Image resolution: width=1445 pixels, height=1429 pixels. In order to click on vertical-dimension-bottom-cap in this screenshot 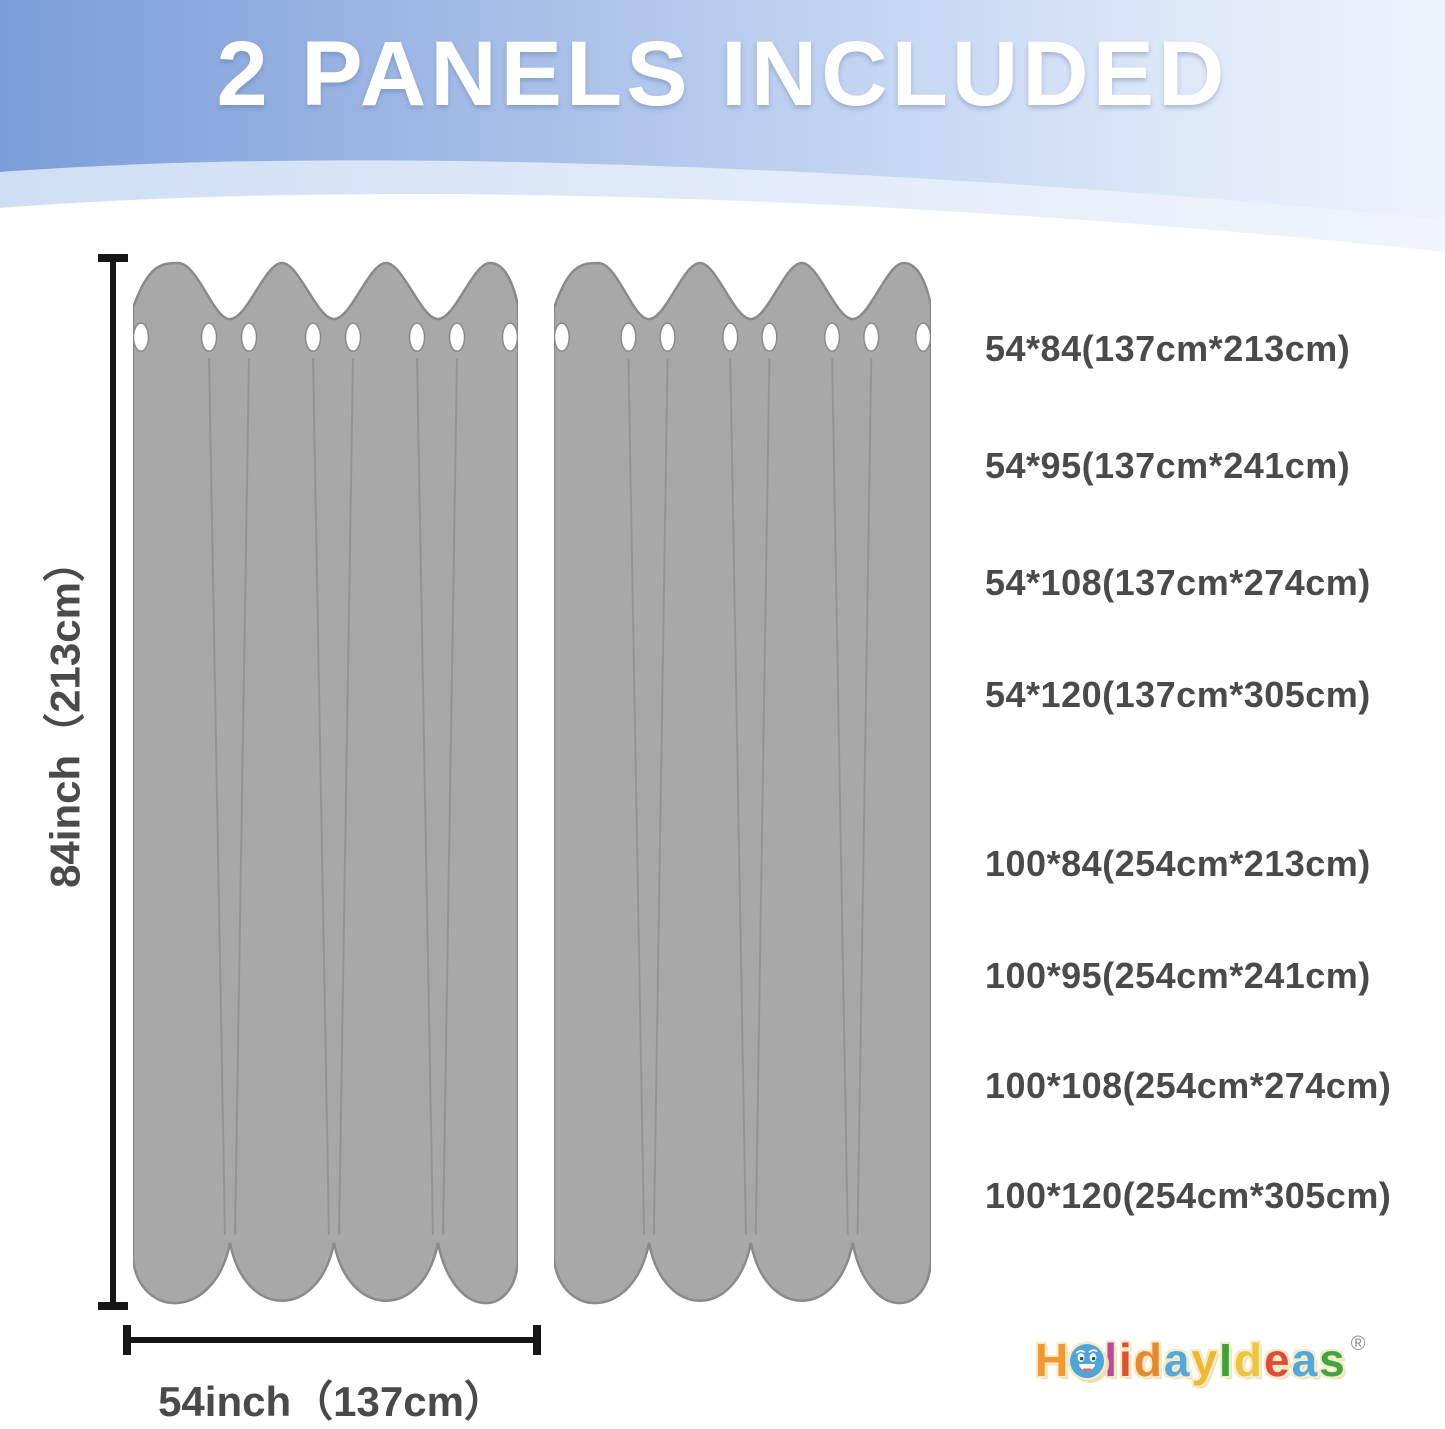, I will do `click(113, 1306)`.